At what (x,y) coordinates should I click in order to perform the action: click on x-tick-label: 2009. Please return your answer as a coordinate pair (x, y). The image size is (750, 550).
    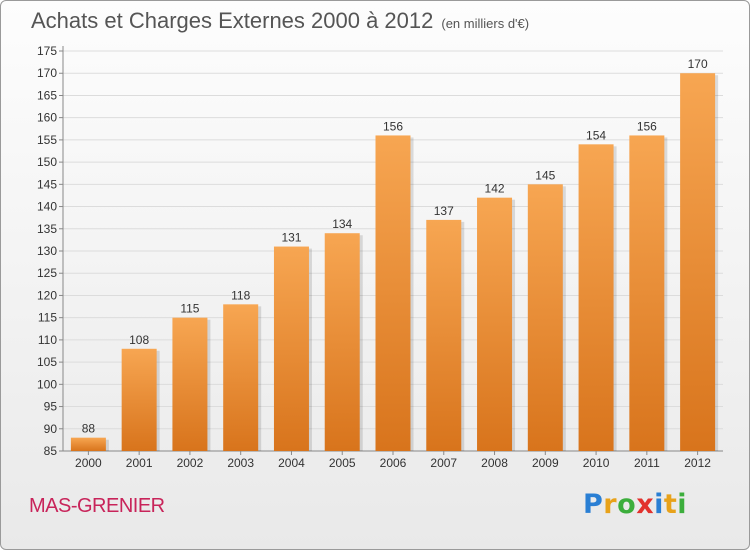
    Looking at the image, I should click on (545, 463).